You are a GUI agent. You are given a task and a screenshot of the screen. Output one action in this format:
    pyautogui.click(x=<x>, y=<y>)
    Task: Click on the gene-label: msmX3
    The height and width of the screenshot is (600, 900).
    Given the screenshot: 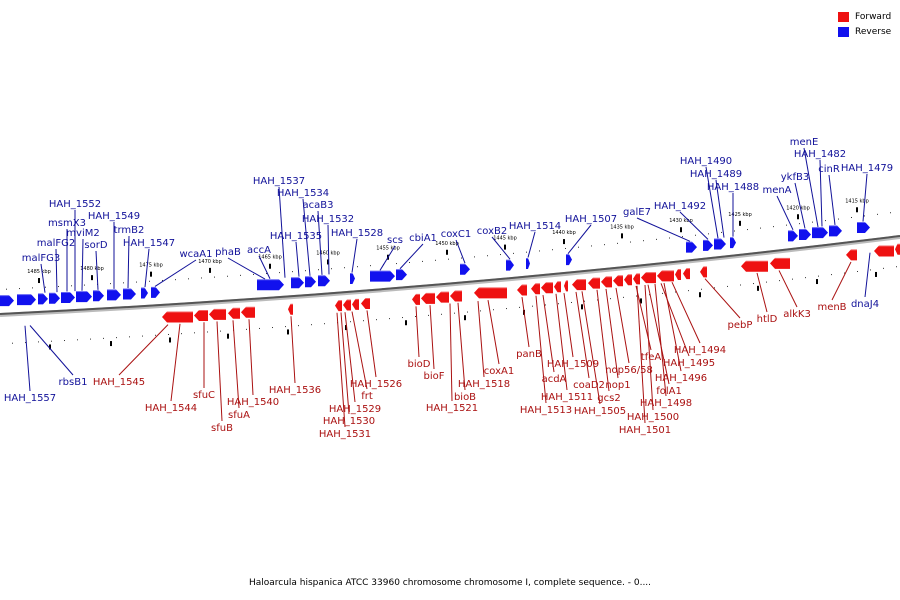 What is the action you would take?
    pyautogui.click(x=67, y=223)
    